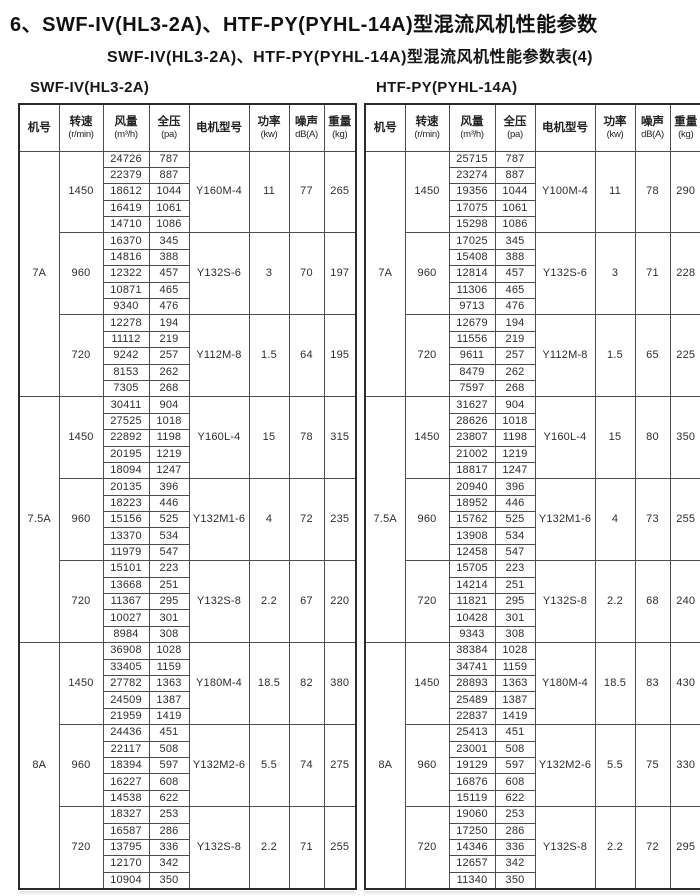 This screenshot has height=896, width=700. What do you see at coordinates (684, 356) in the screenshot?
I see `weight-cell: 225` at bounding box center [684, 356].